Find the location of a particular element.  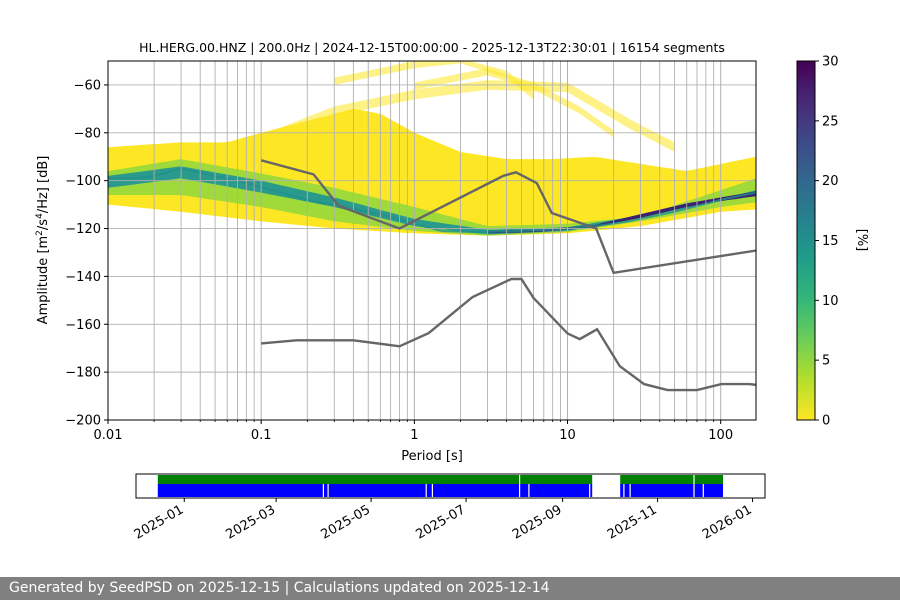

x-tick-label: 1 is located at coordinates (414, 435).